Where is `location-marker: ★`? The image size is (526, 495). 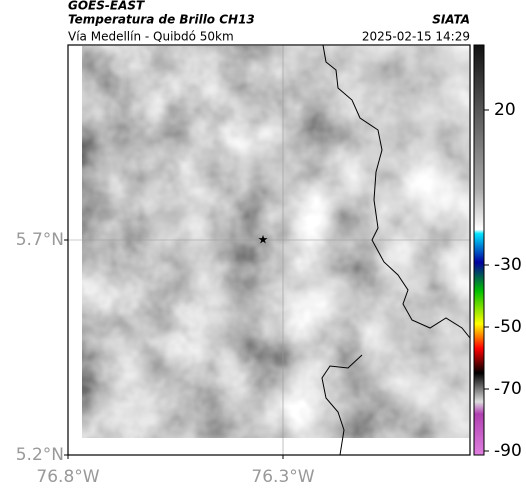 location-marker: ★ is located at coordinates (263, 240).